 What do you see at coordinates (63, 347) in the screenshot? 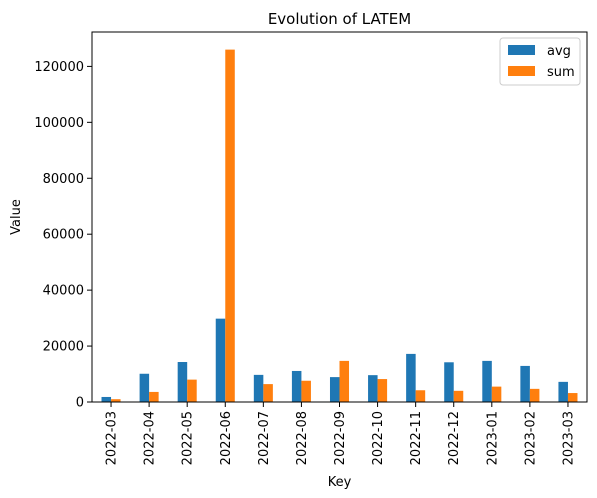
I see `y-tick-label: 20000` at bounding box center [63, 347].